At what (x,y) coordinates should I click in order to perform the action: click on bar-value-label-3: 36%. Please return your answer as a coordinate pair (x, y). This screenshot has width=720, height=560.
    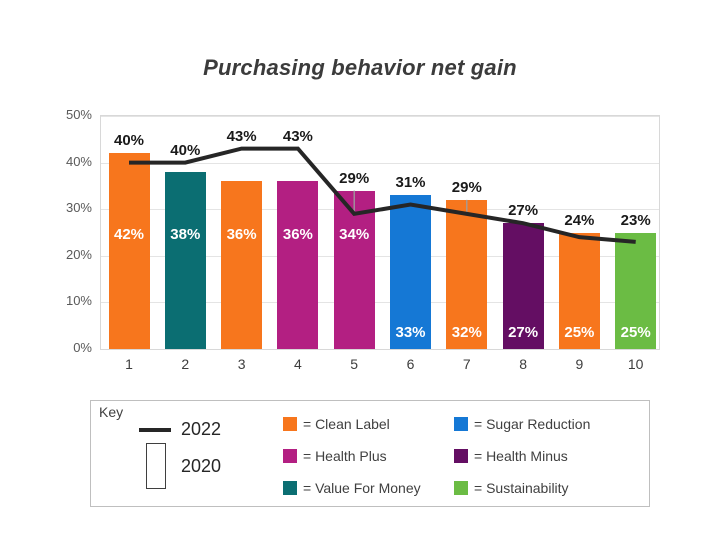
    Looking at the image, I should click on (241, 234).